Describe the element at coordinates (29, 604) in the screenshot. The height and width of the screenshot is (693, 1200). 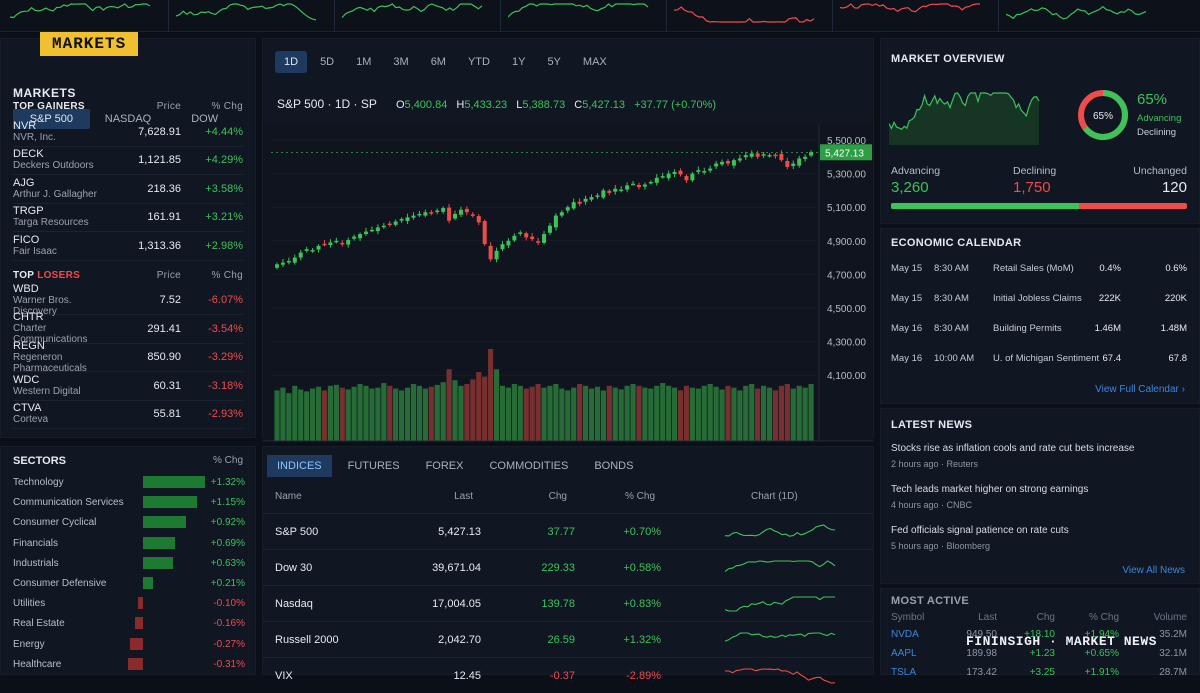
I see `sector-name: Utilities` at that location.